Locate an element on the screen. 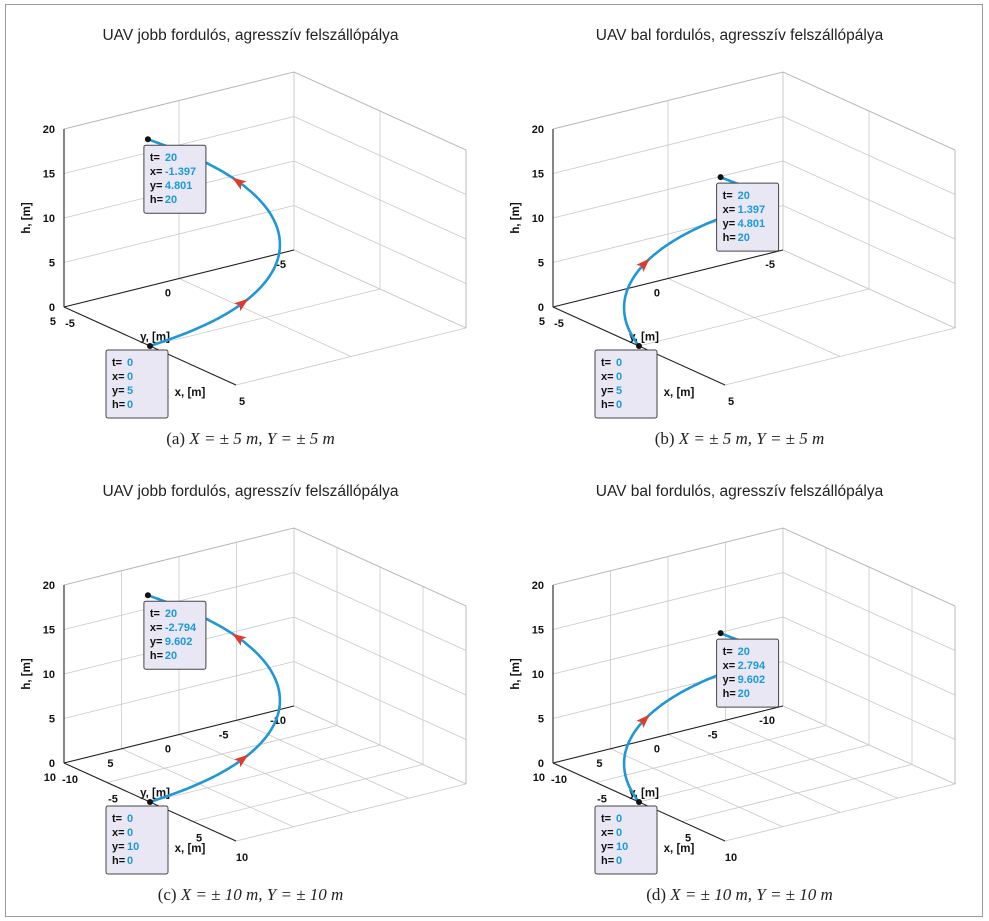  datatip-value: 5 is located at coordinates (619, 391).